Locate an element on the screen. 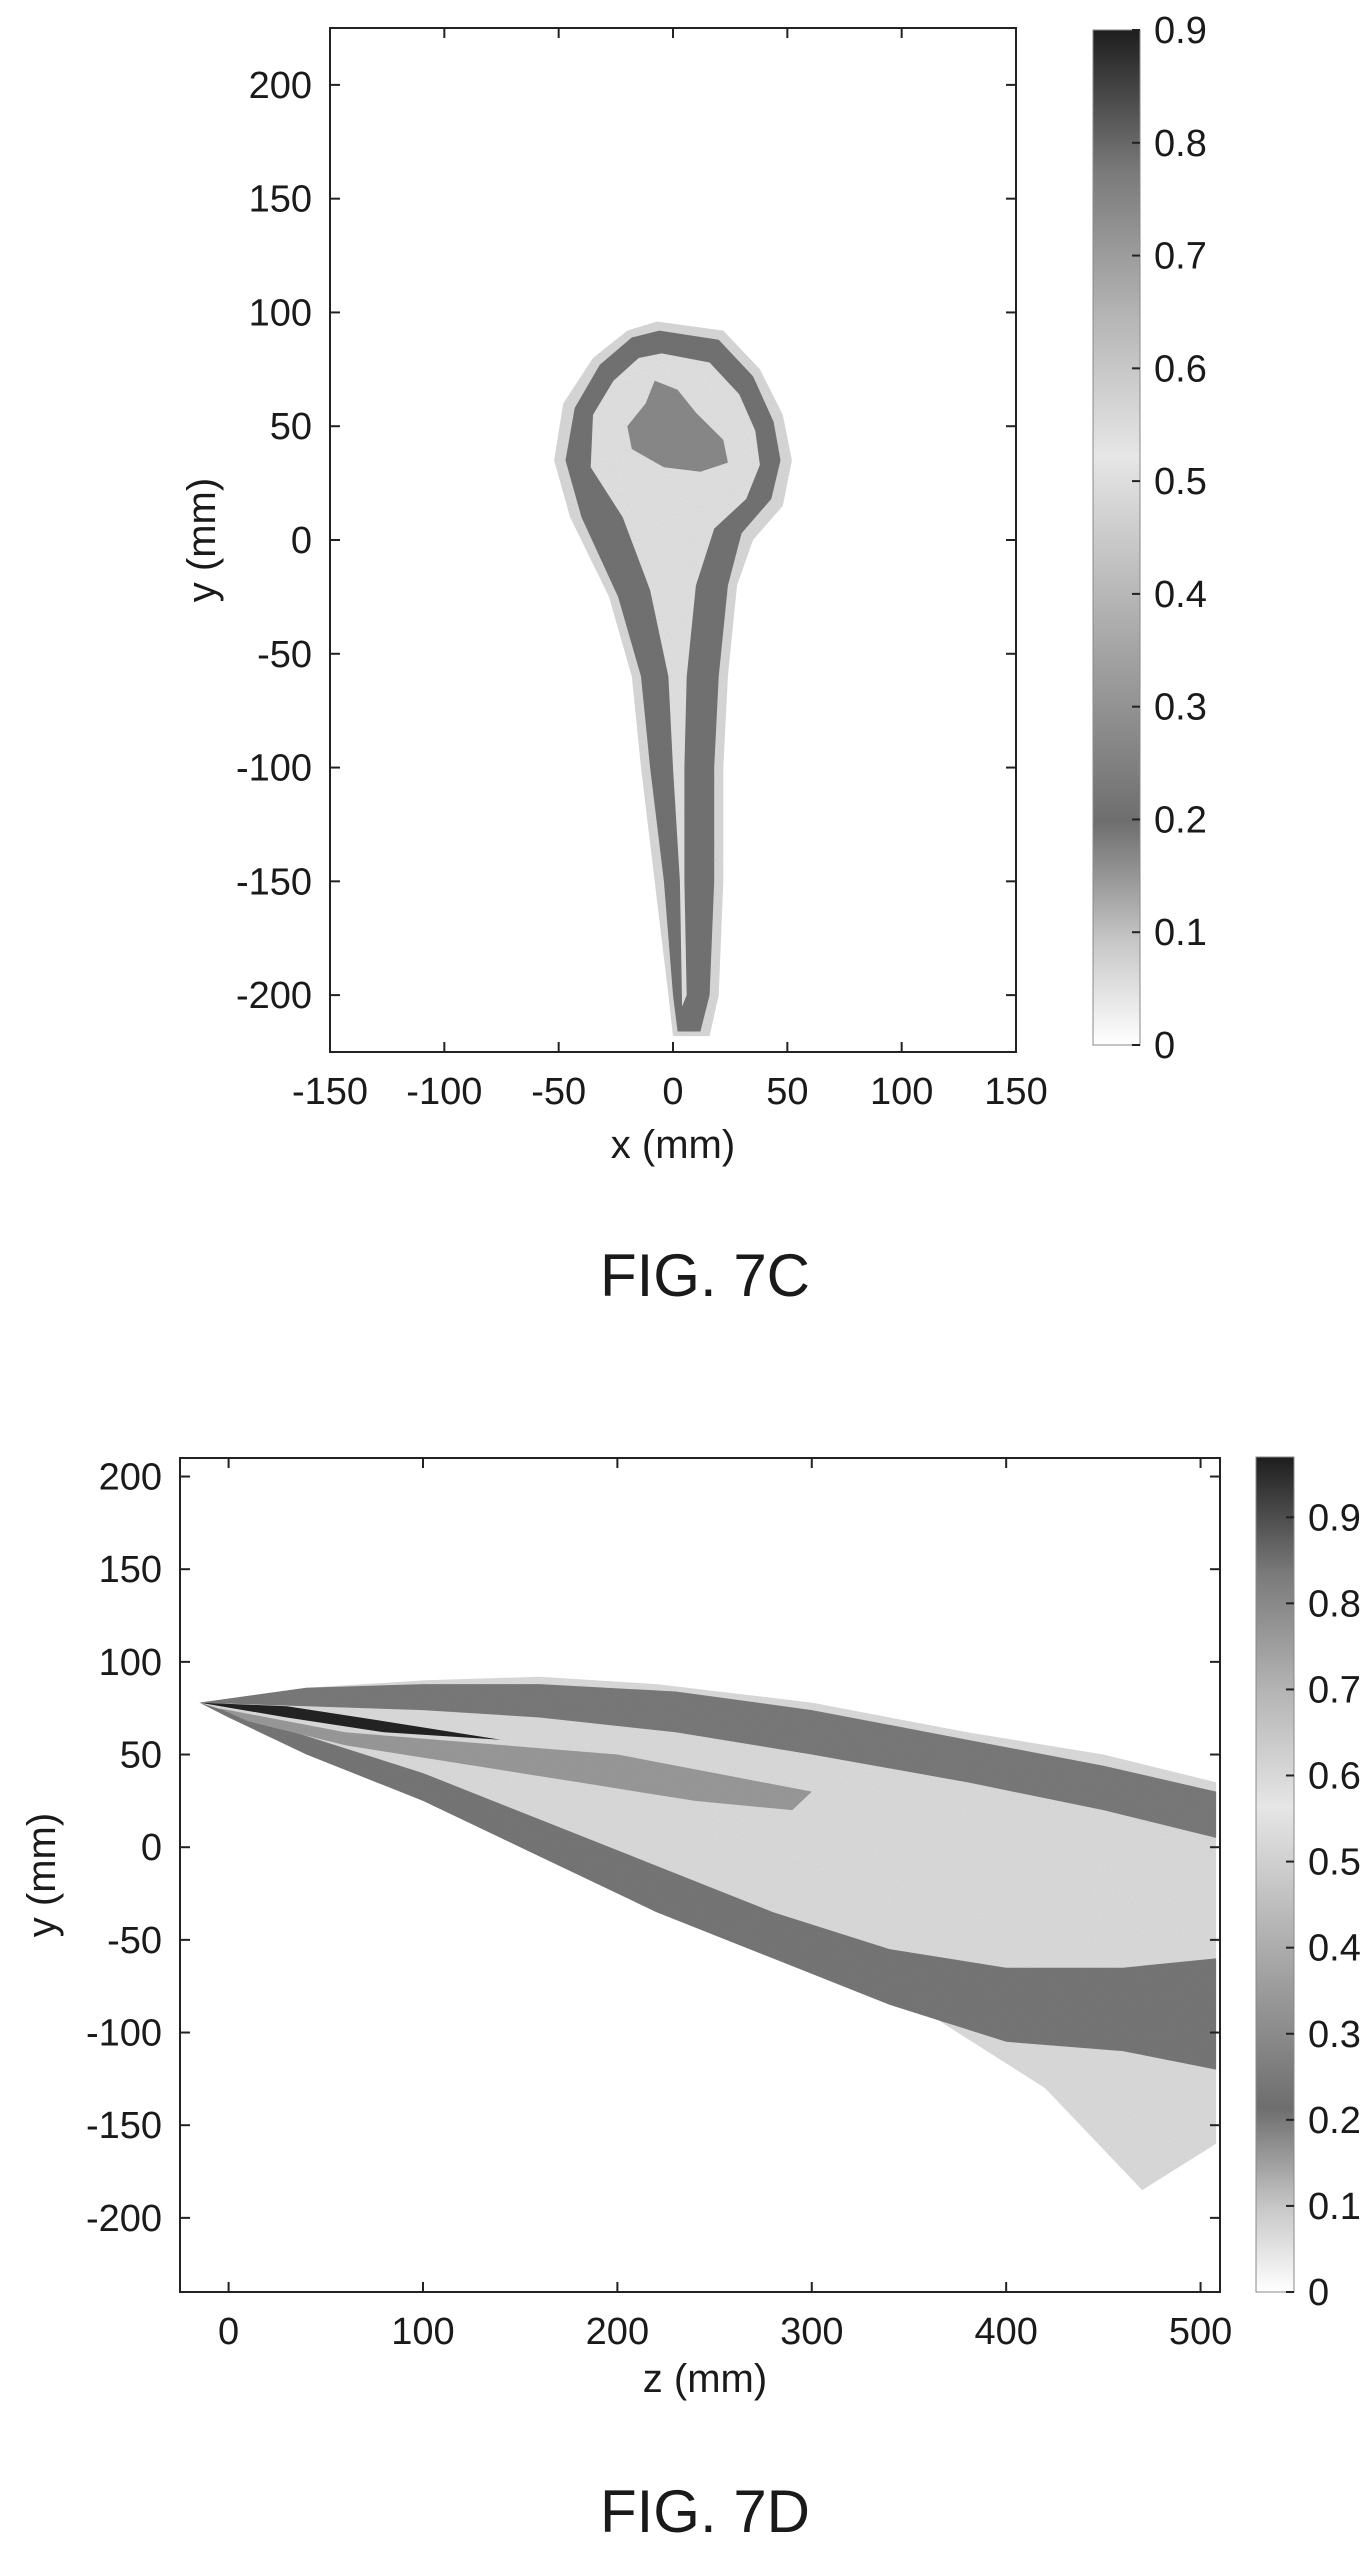 This screenshot has height=2561, width=1371. figure-caption-7c: FIG. 7C is located at coordinates (705, 1275).